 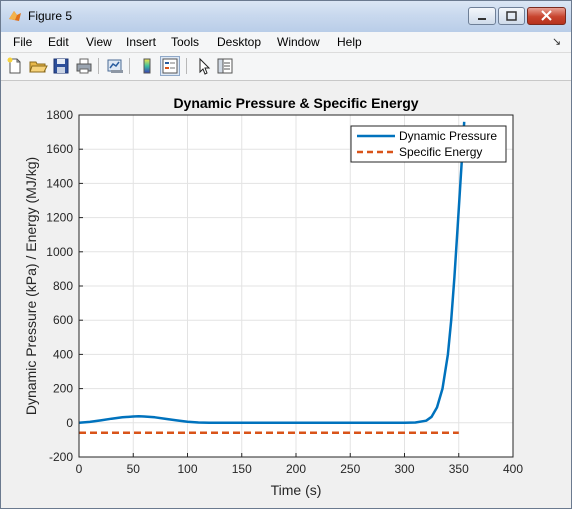 What do you see at coordinates (63, 389) in the screenshot?
I see `y-tick-label: 200` at bounding box center [63, 389].